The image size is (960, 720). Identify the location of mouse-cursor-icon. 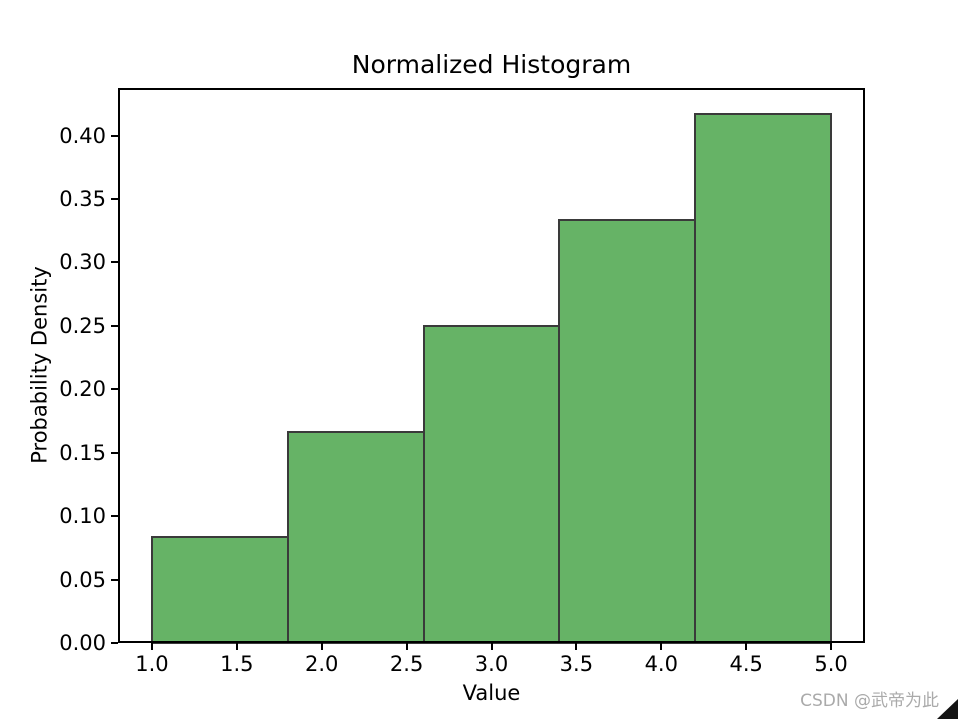
(947, 709).